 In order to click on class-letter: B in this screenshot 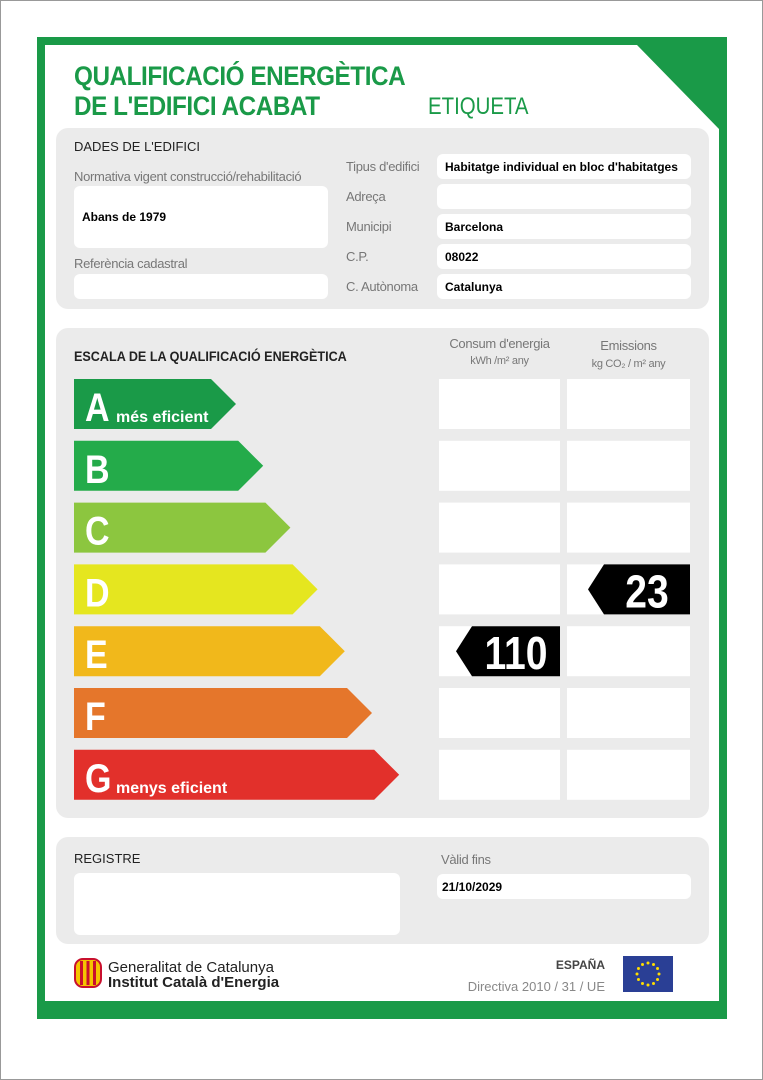, I will do `click(97, 468)`.